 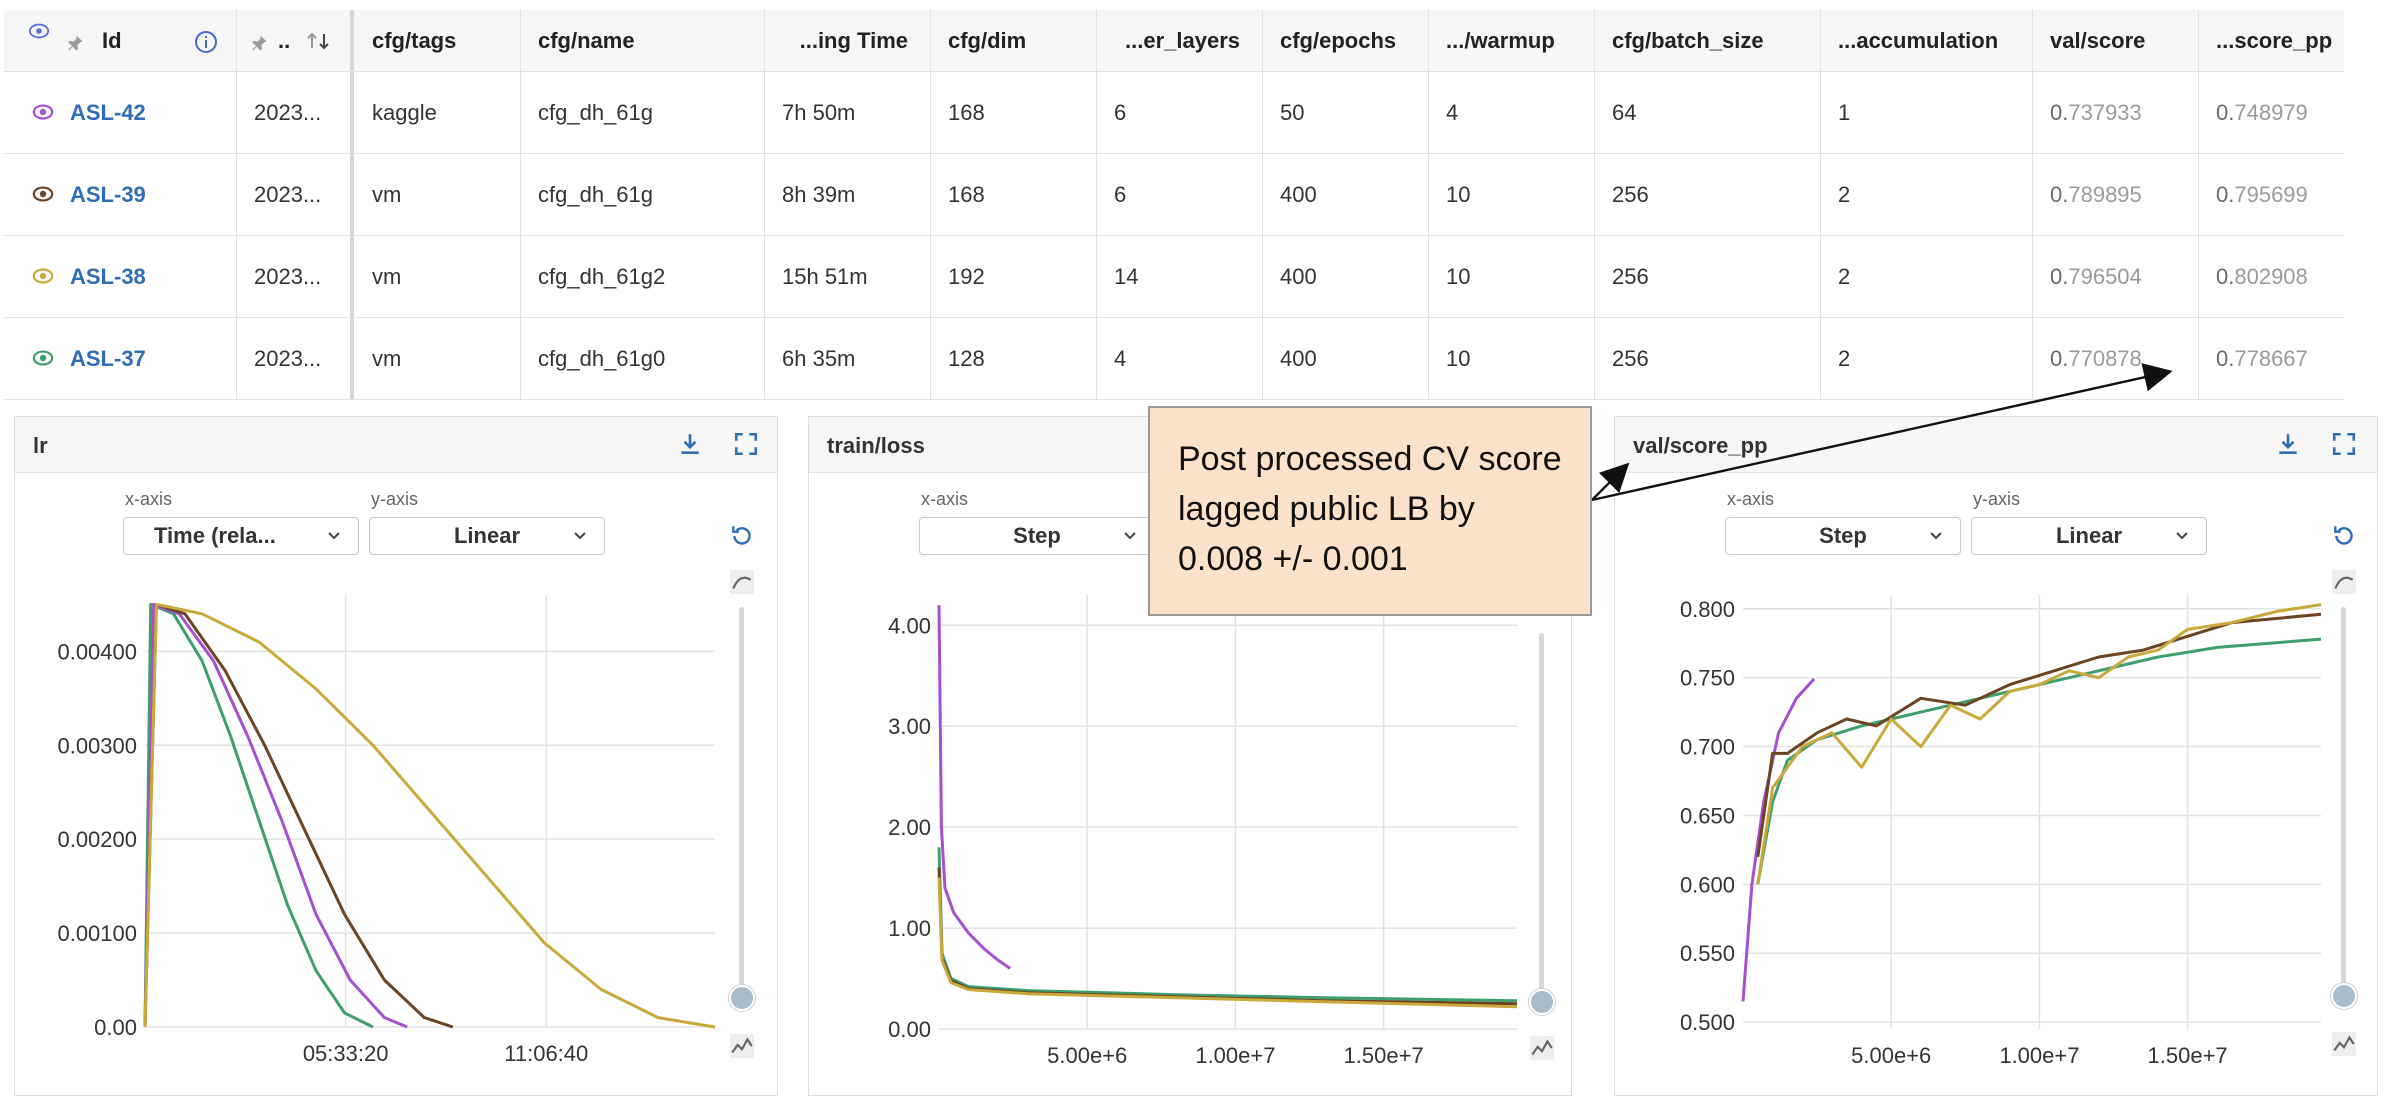 What do you see at coordinates (206, 42) in the screenshot?
I see `info-icon` at bounding box center [206, 42].